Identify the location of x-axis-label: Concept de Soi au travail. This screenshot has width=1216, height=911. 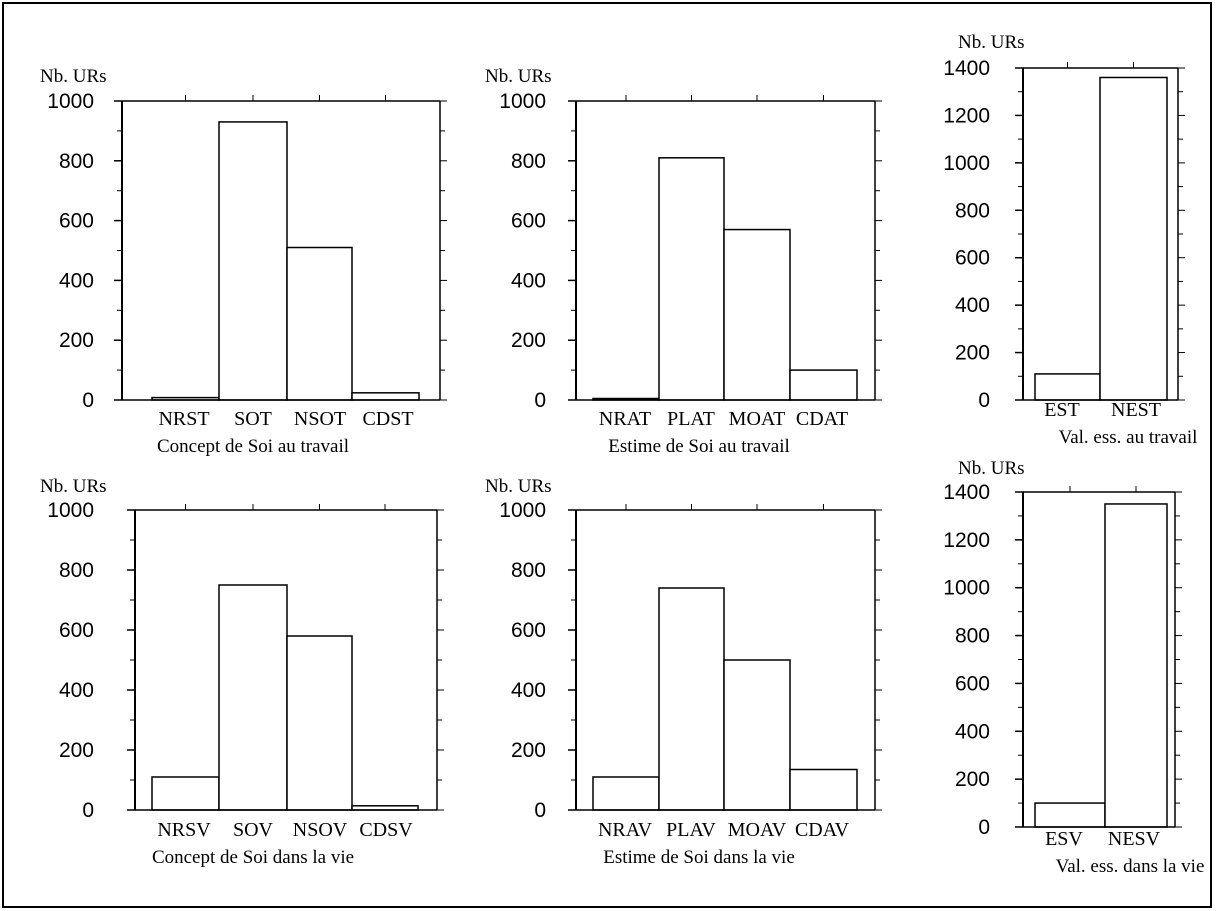
(253, 446).